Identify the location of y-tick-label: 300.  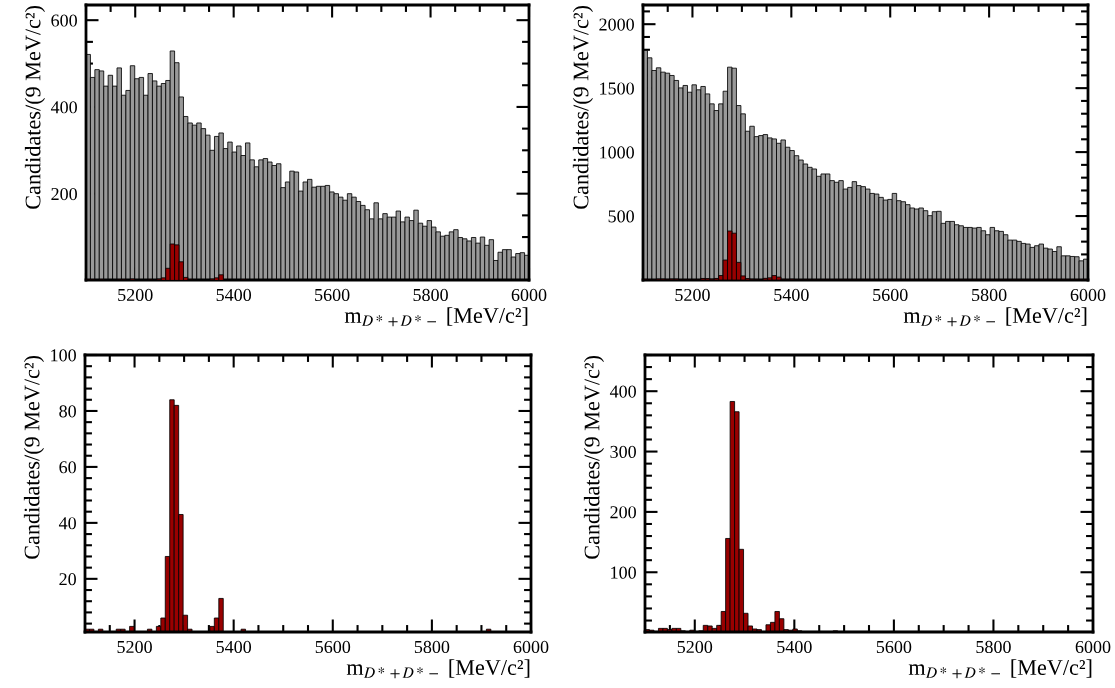
(623, 451).